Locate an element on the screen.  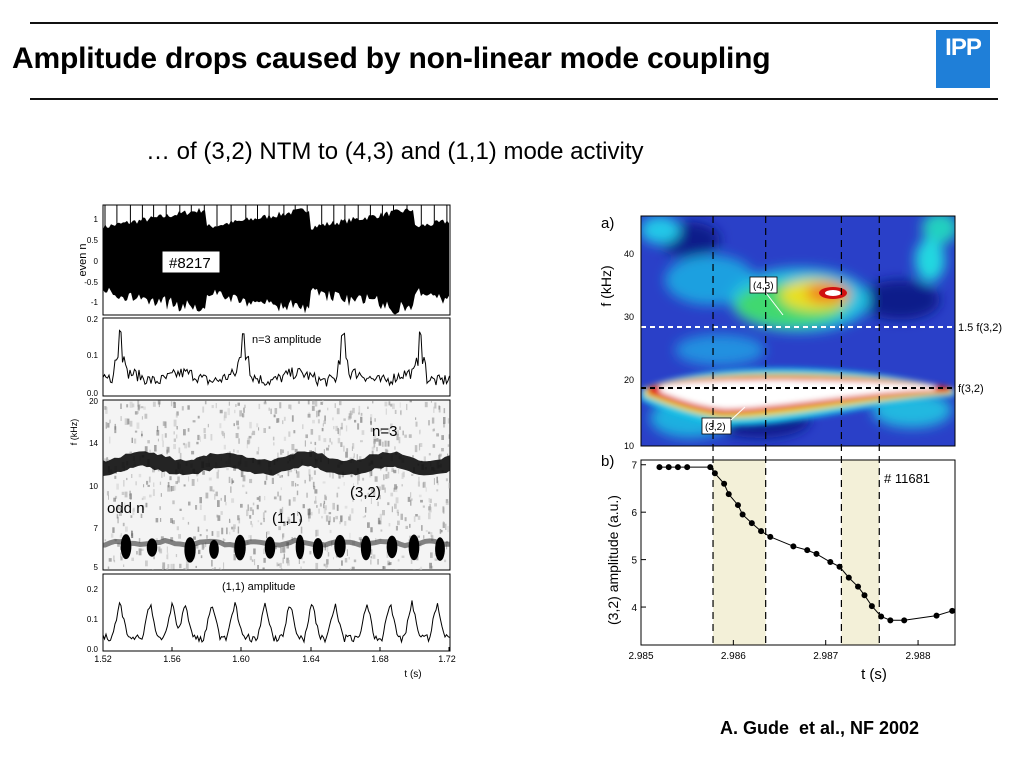
even-n-ytick: -0.5 is located at coordinates (91, 282).